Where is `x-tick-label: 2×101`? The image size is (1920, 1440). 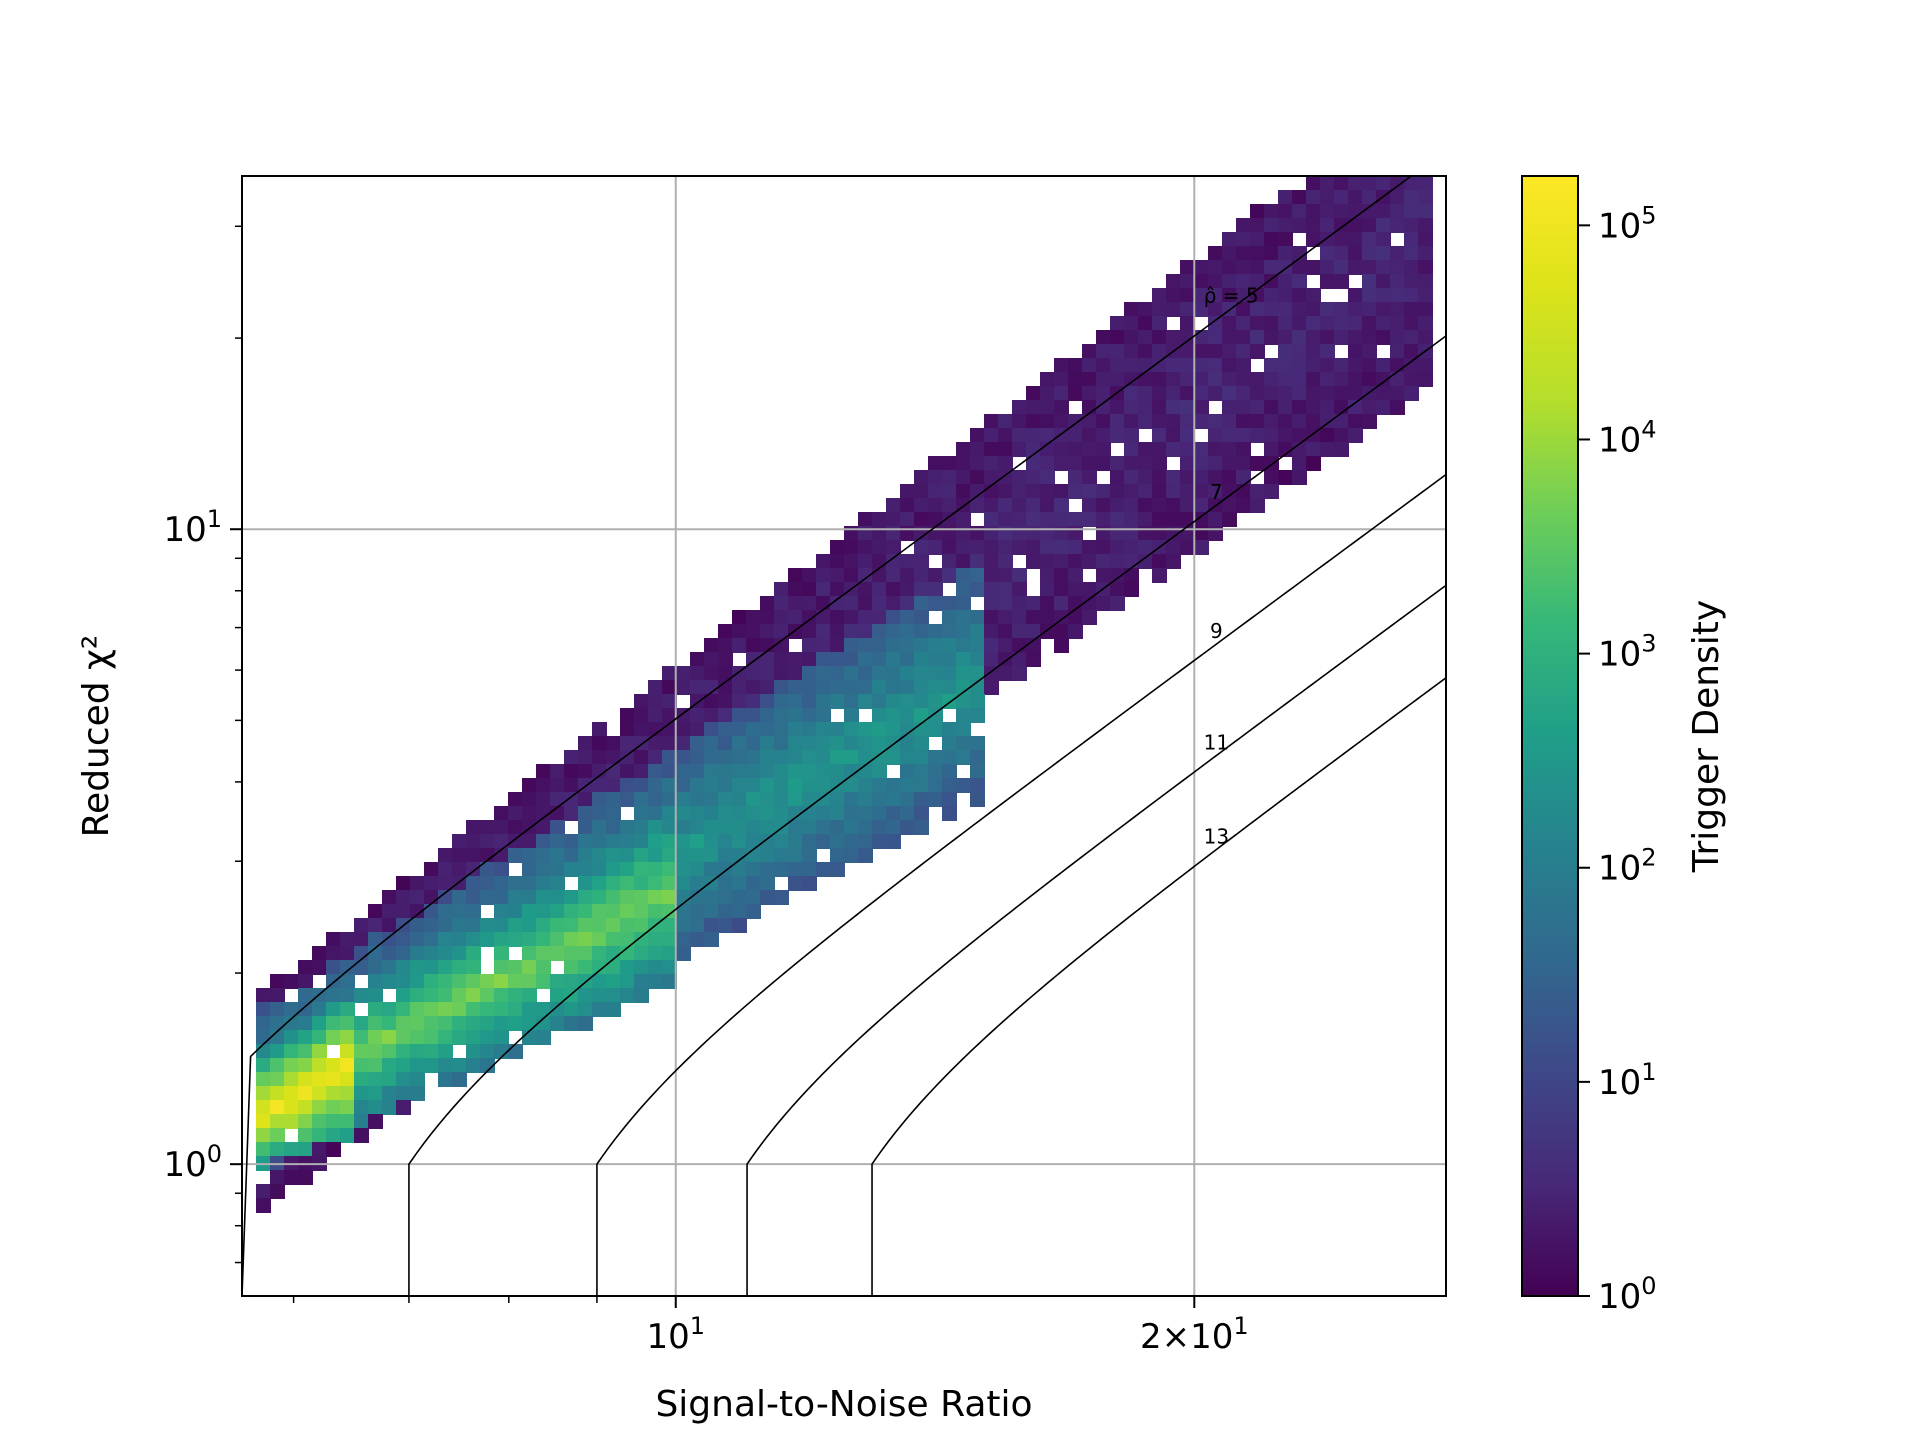 x-tick-label: 2×101 is located at coordinates (1194, 1334).